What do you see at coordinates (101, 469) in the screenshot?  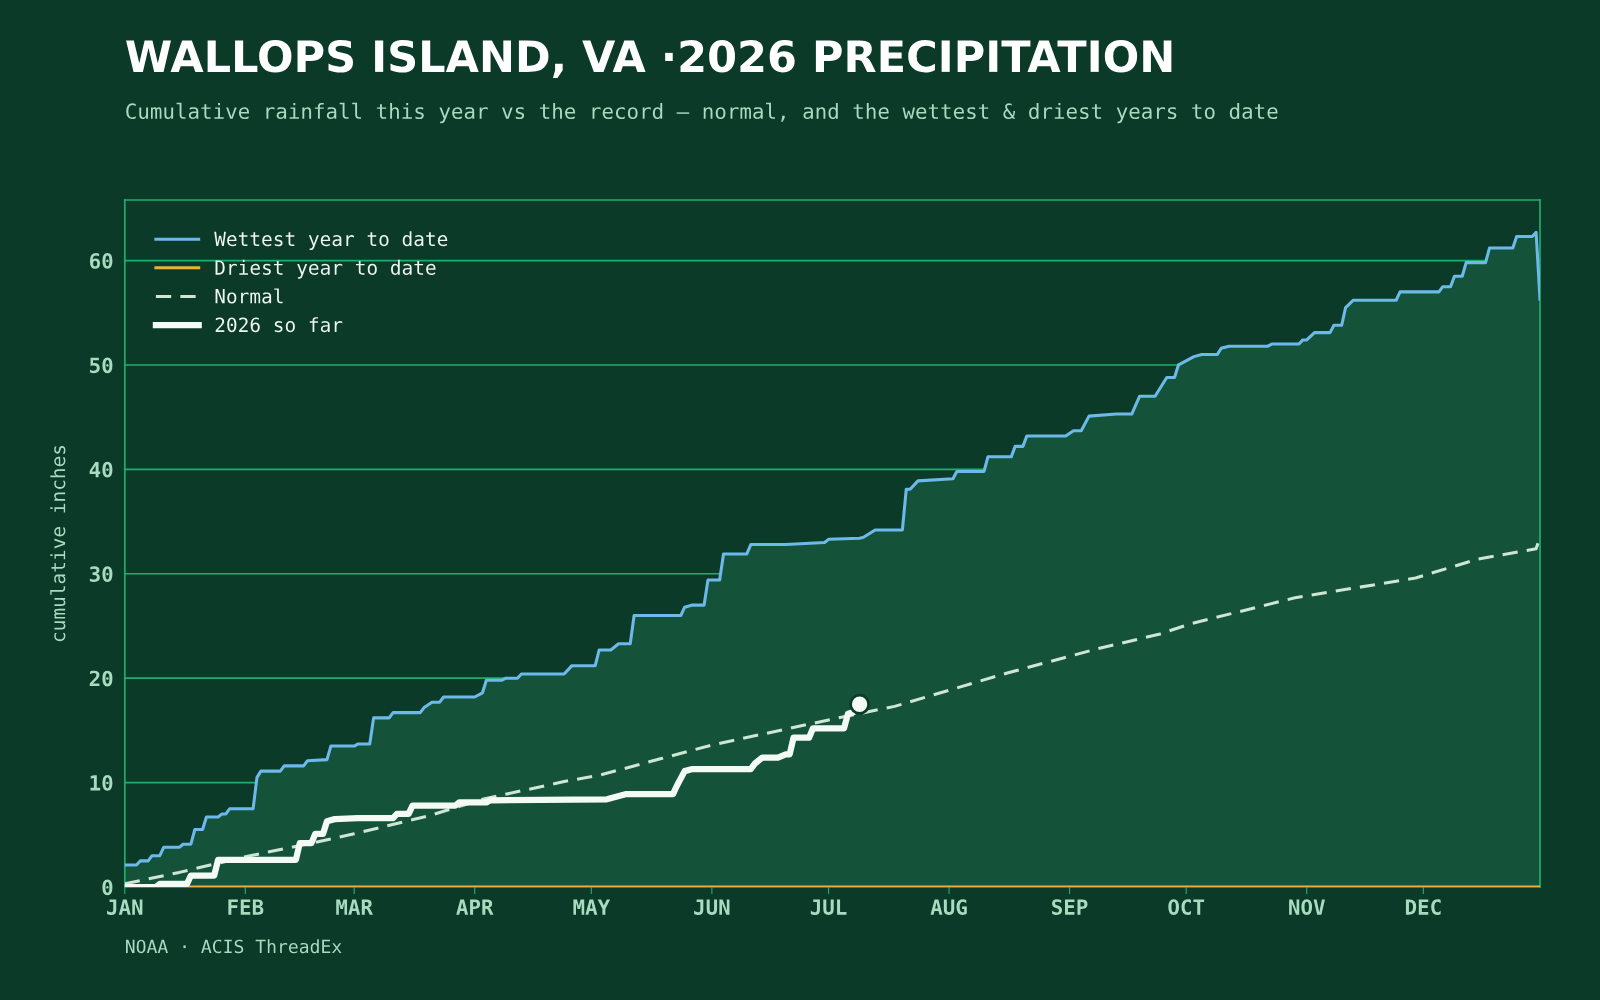 I see `y-tick-label: 40` at bounding box center [101, 469].